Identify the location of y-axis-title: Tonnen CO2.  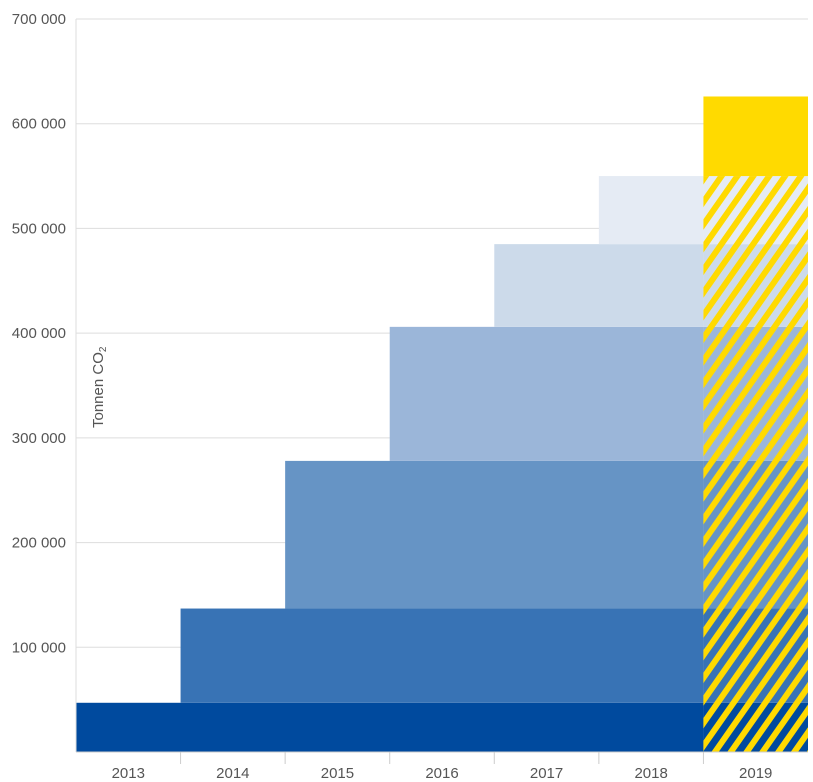
(99, 387).